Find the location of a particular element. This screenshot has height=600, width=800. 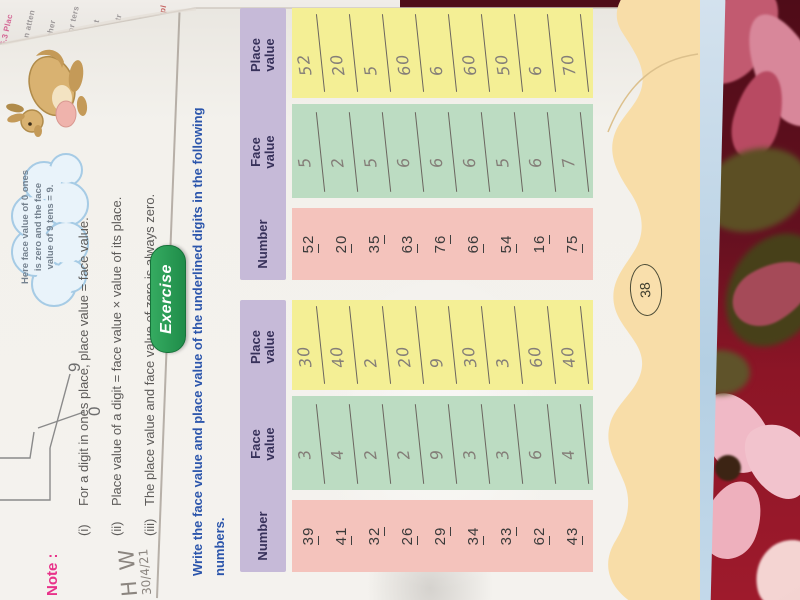

table-row: 41 4 40 is located at coordinates (344, 436).